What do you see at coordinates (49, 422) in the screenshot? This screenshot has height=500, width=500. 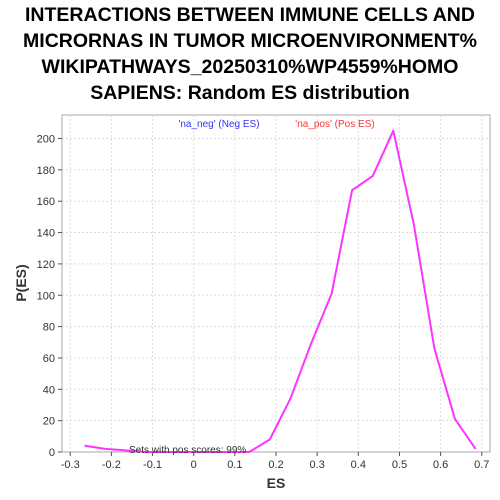 I see `y-tick-label: 20` at bounding box center [49, 422].